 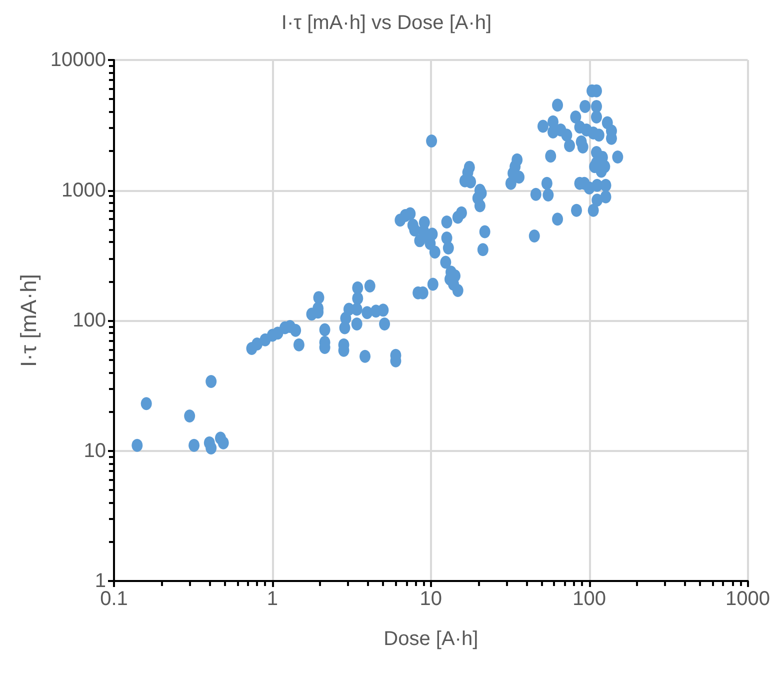 What do you see at coordinates (89, 321) in the screenshot?
I see `y-tick-label: 100` at bounding box center [89, 321].